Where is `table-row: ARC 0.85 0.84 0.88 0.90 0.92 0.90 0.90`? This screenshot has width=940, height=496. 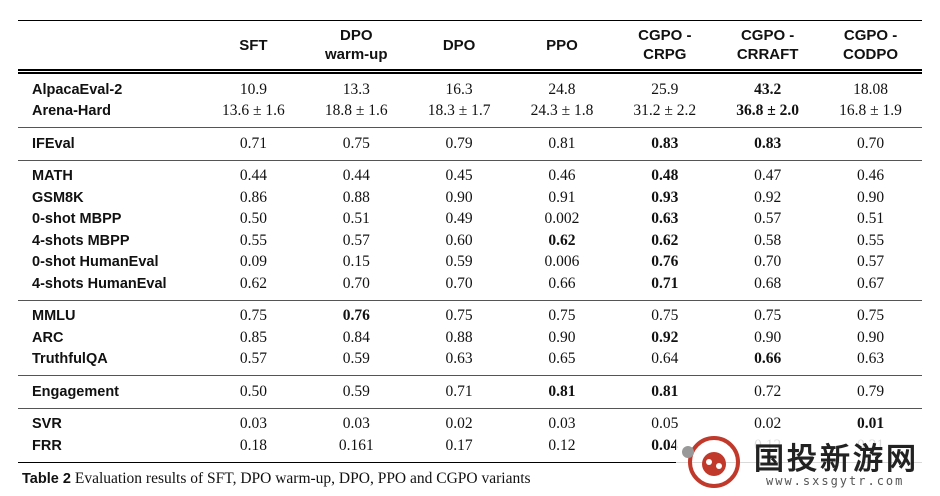 table-row: ARC 0.85 0.84 0.88 0.90 0.92 0.90 0.90 is located at coordinates (470, 338).